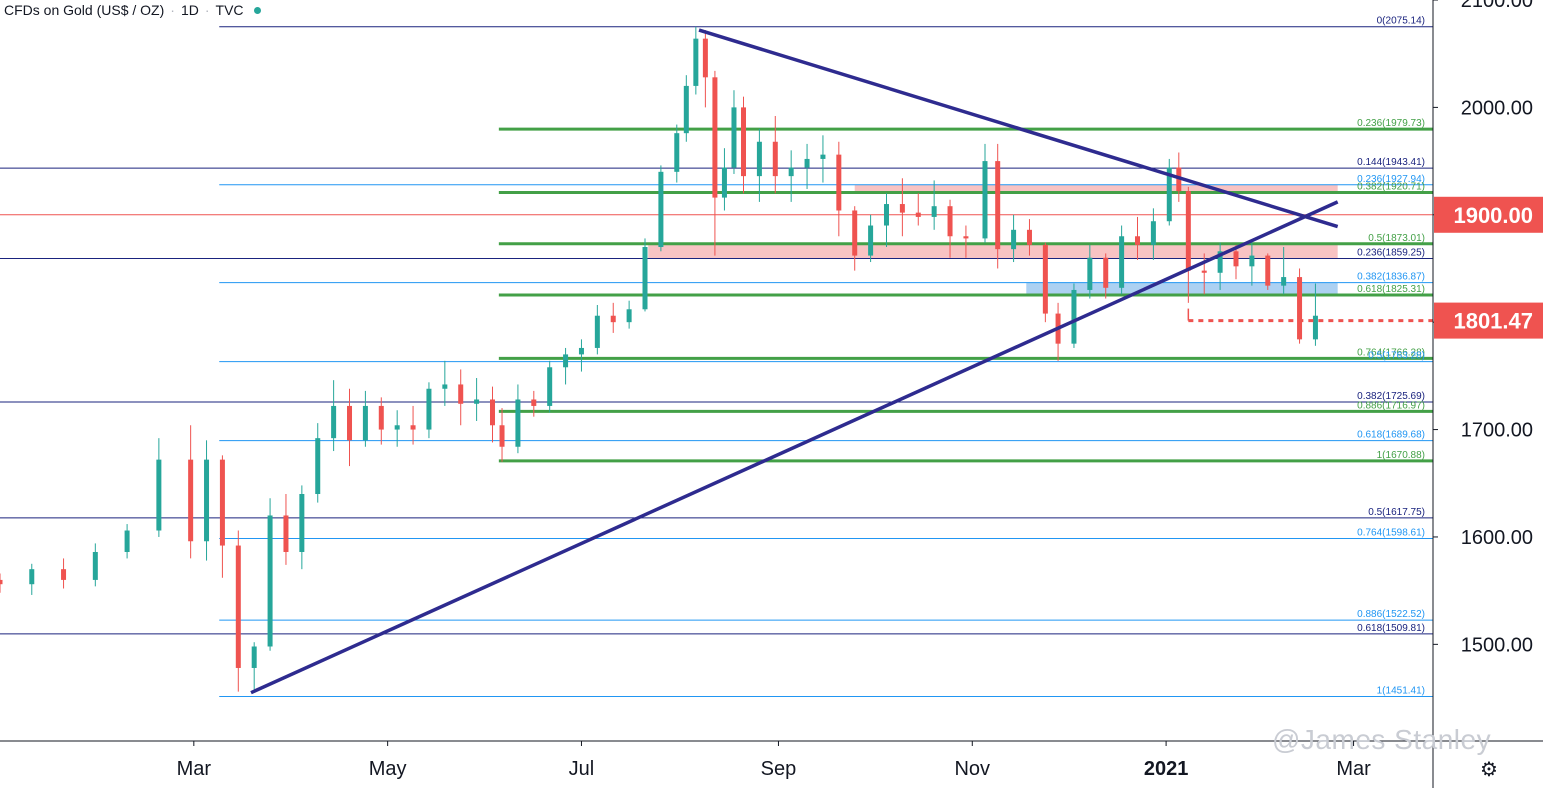 The height and width of the screenshot is (793, 1543). Describe the element at coordinates (1489, 770) in the screenshot. I see `gear-icon: ⚙` at that location.